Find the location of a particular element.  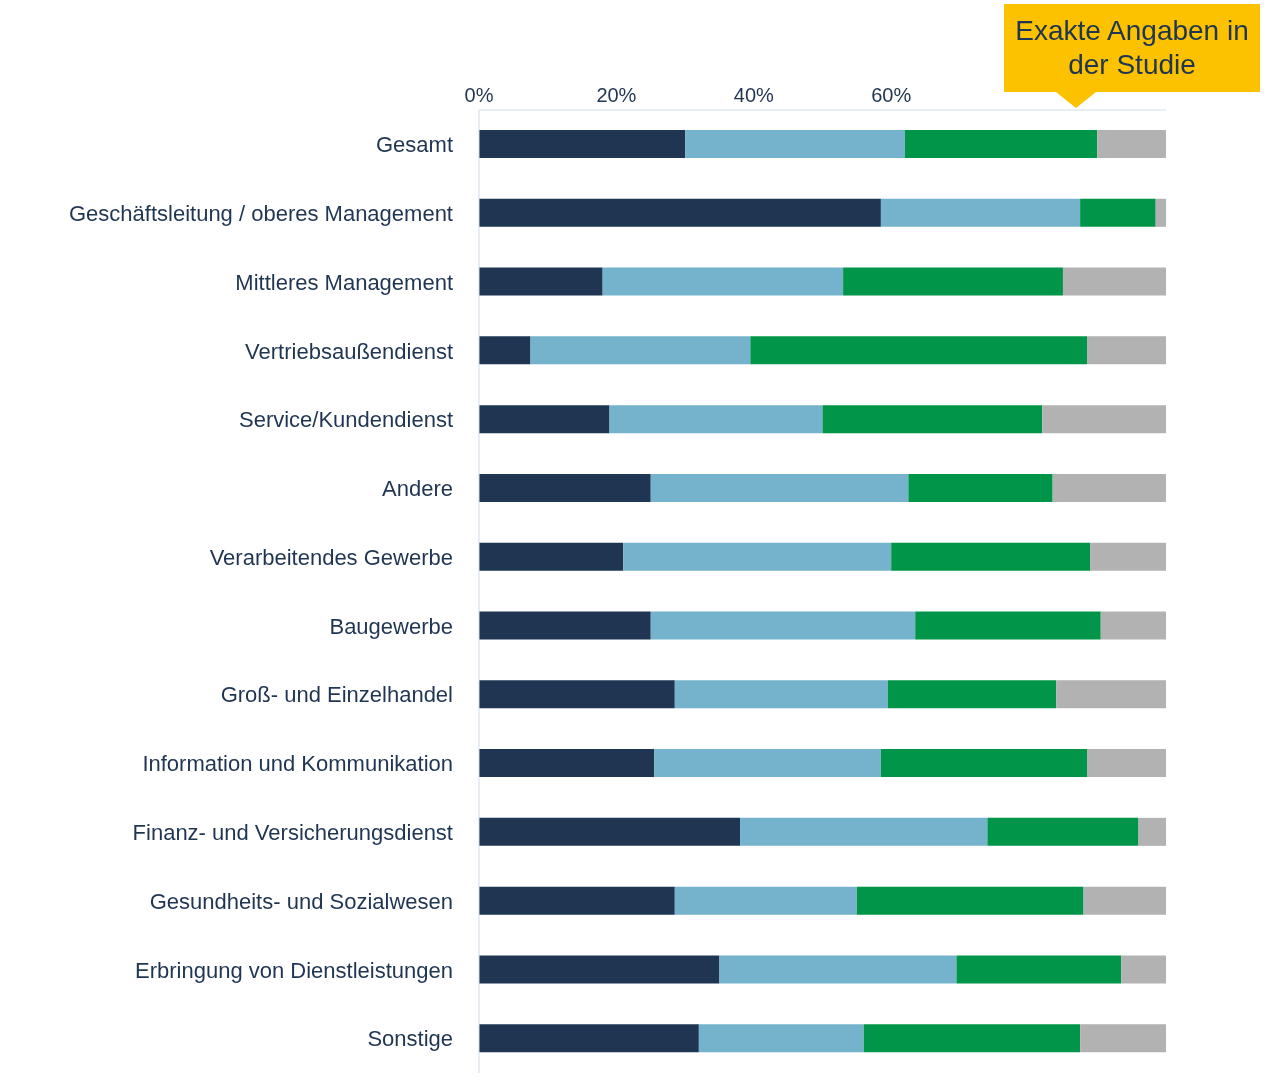

y-tick-label: Geschäftsleitung / oberes Management is located at coordinates (260, 213).